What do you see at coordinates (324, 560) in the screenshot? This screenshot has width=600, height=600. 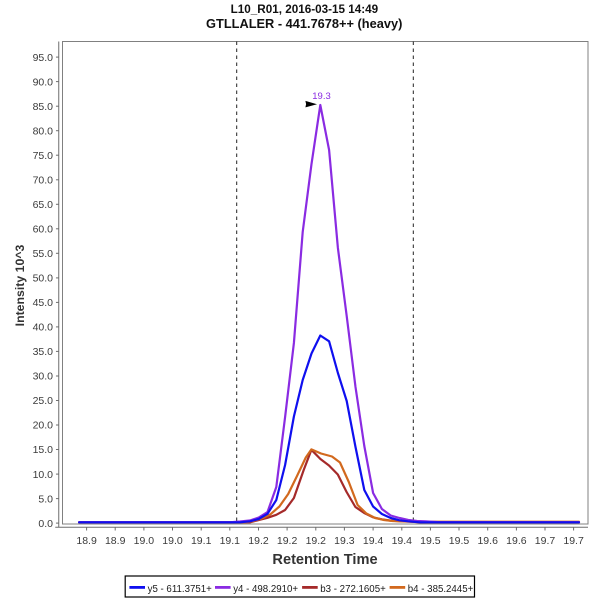 I see `svg-text: Retention Time` at bounding box center [324, 560].